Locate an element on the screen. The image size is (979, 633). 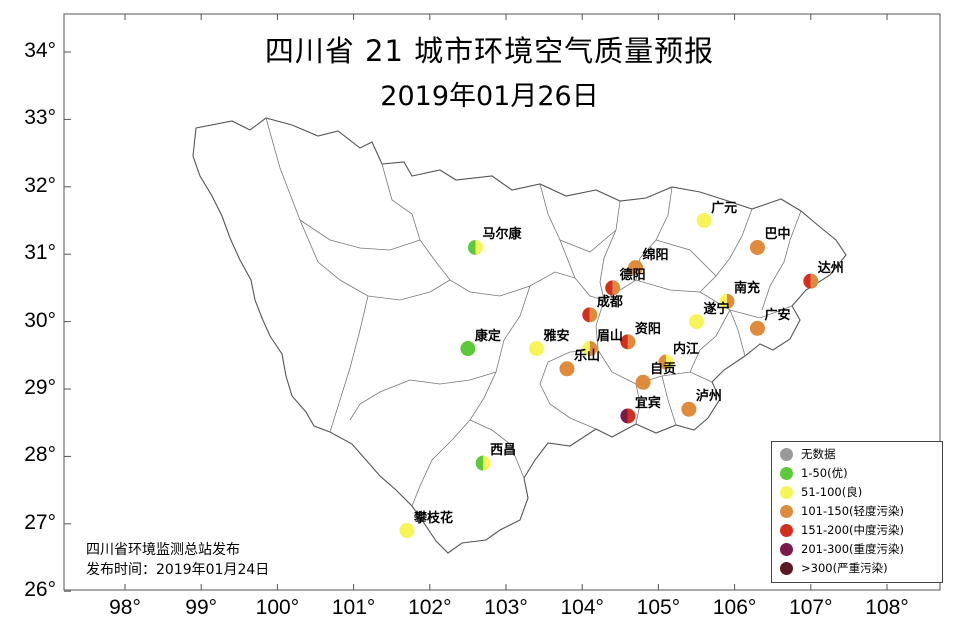
lat-label: 29° is located at coordinates (40, 387).